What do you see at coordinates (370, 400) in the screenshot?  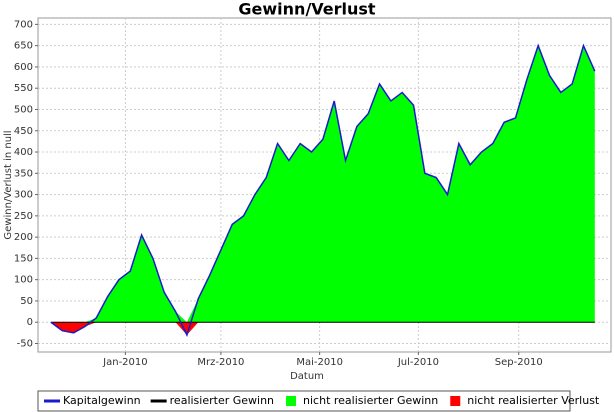 I see `legend-label: nicht realisierter Gewinn` at bounding box center [370, 400].